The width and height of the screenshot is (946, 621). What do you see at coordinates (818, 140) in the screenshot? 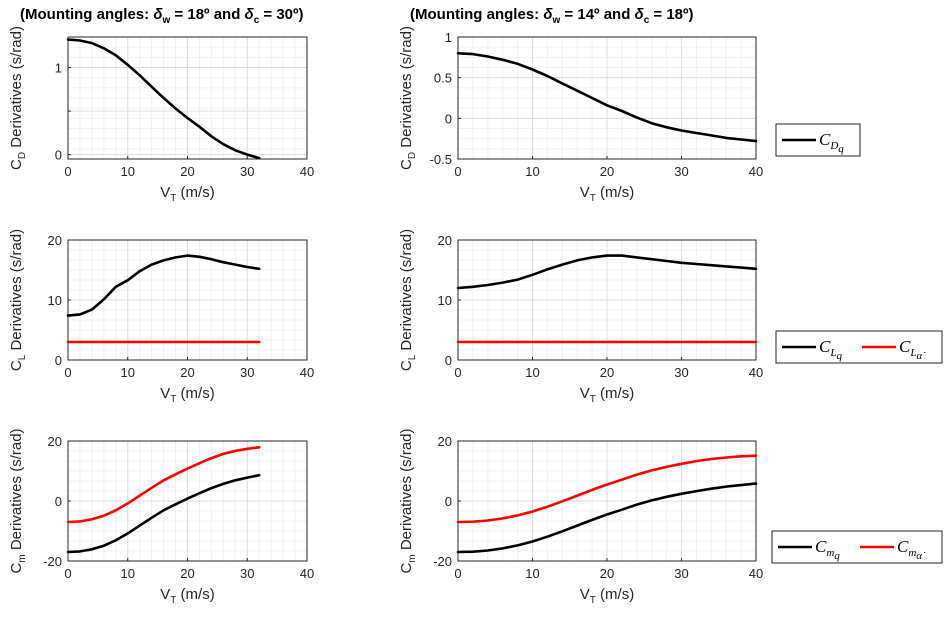
I see `legend-1: CDq` at bounding box center [818, 140].